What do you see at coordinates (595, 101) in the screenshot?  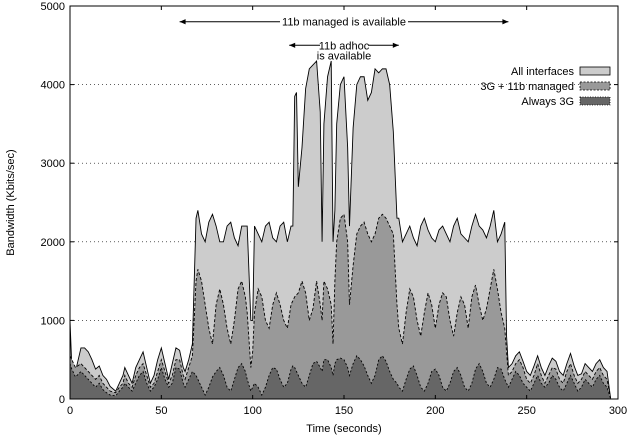 I see `legend-swatch-always-3g` at bounding box center [595, 101].